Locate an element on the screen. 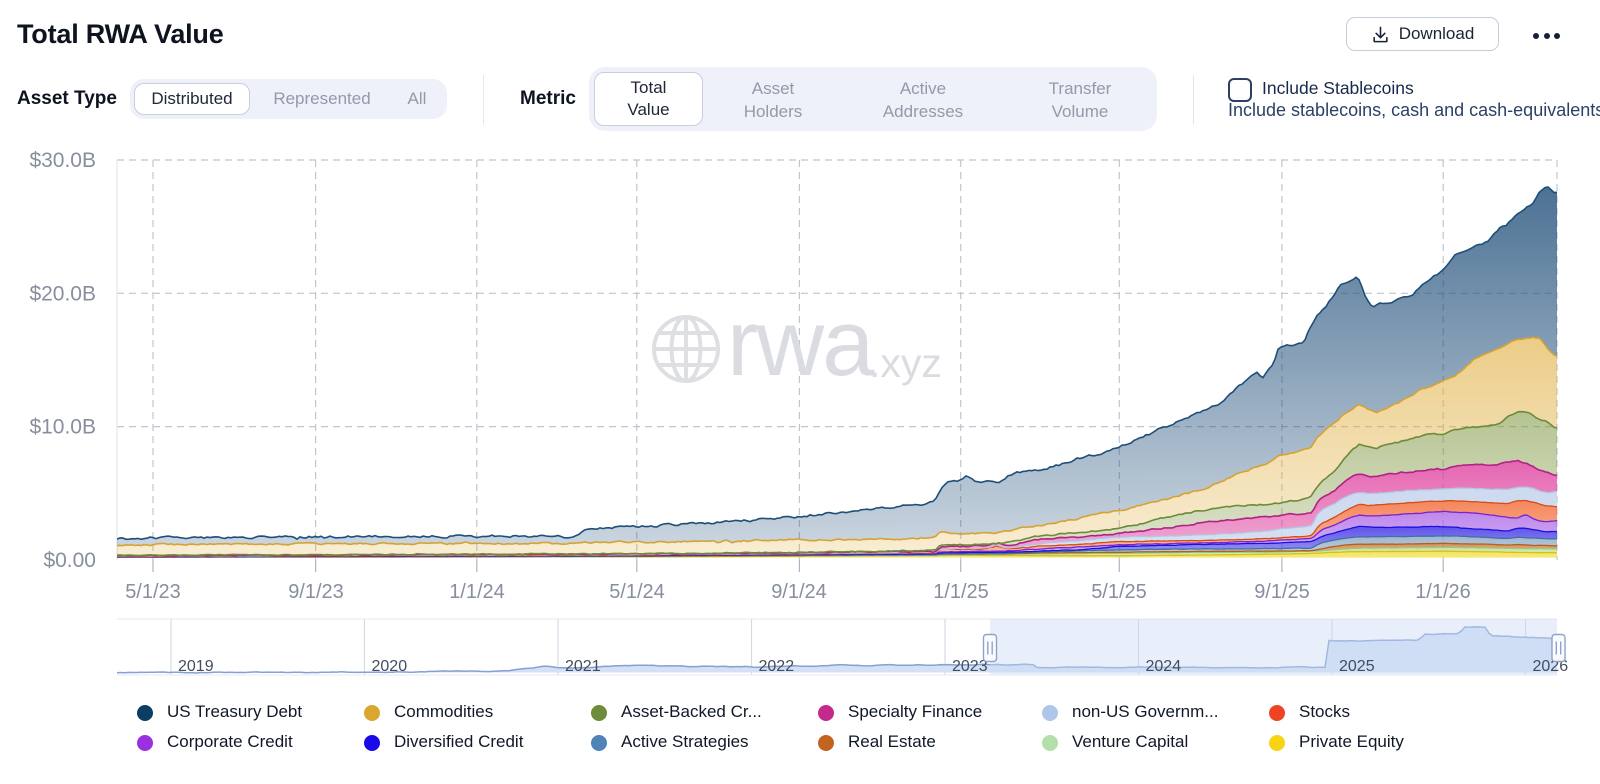  svg-text: 2024 is located at coordinates (1164, 666).